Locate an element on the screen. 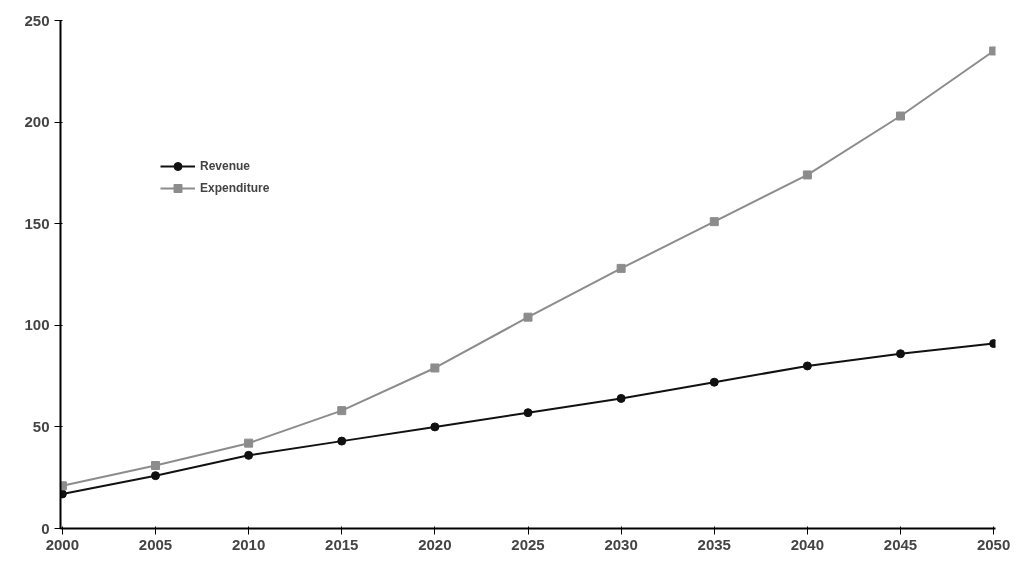  y-tick-label: 150 is located at coordinates (37, 223).